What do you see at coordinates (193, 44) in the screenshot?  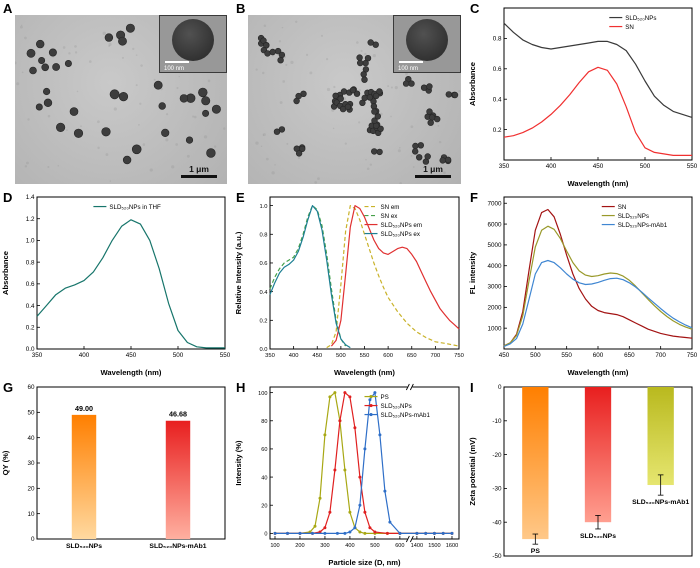 I see `tem-inset-a: 100 nm` at bounding box center [193, 44].